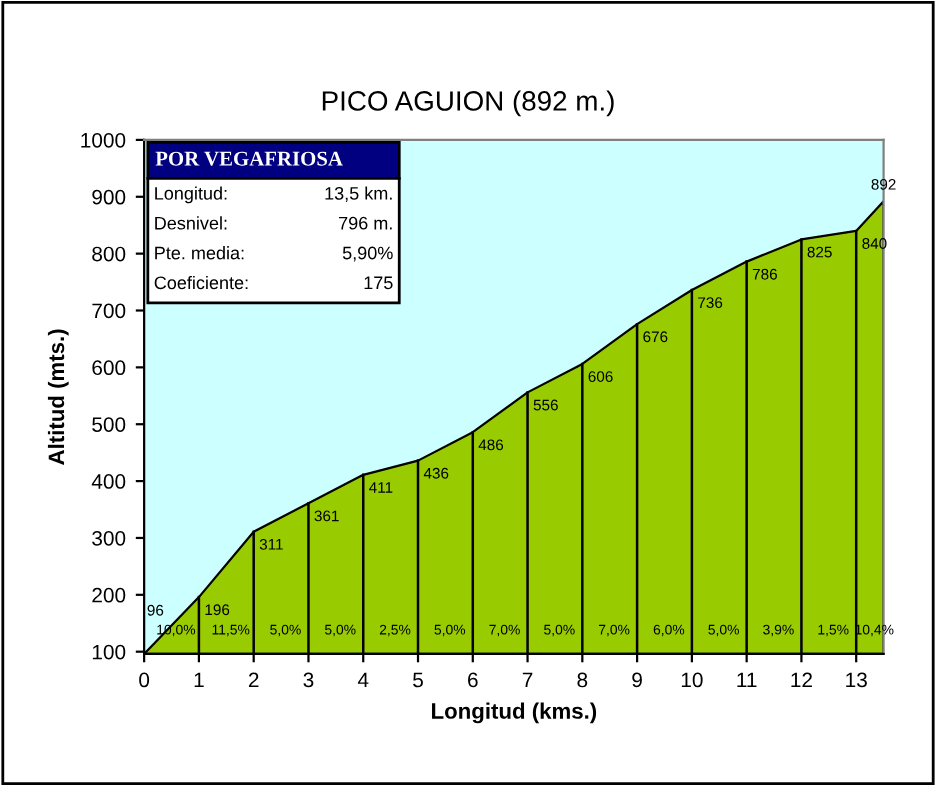  What do you see at coordinates (109, 368) in the screenshot?
I see `y-tick-label: 600` at bounding box center [109, 368].